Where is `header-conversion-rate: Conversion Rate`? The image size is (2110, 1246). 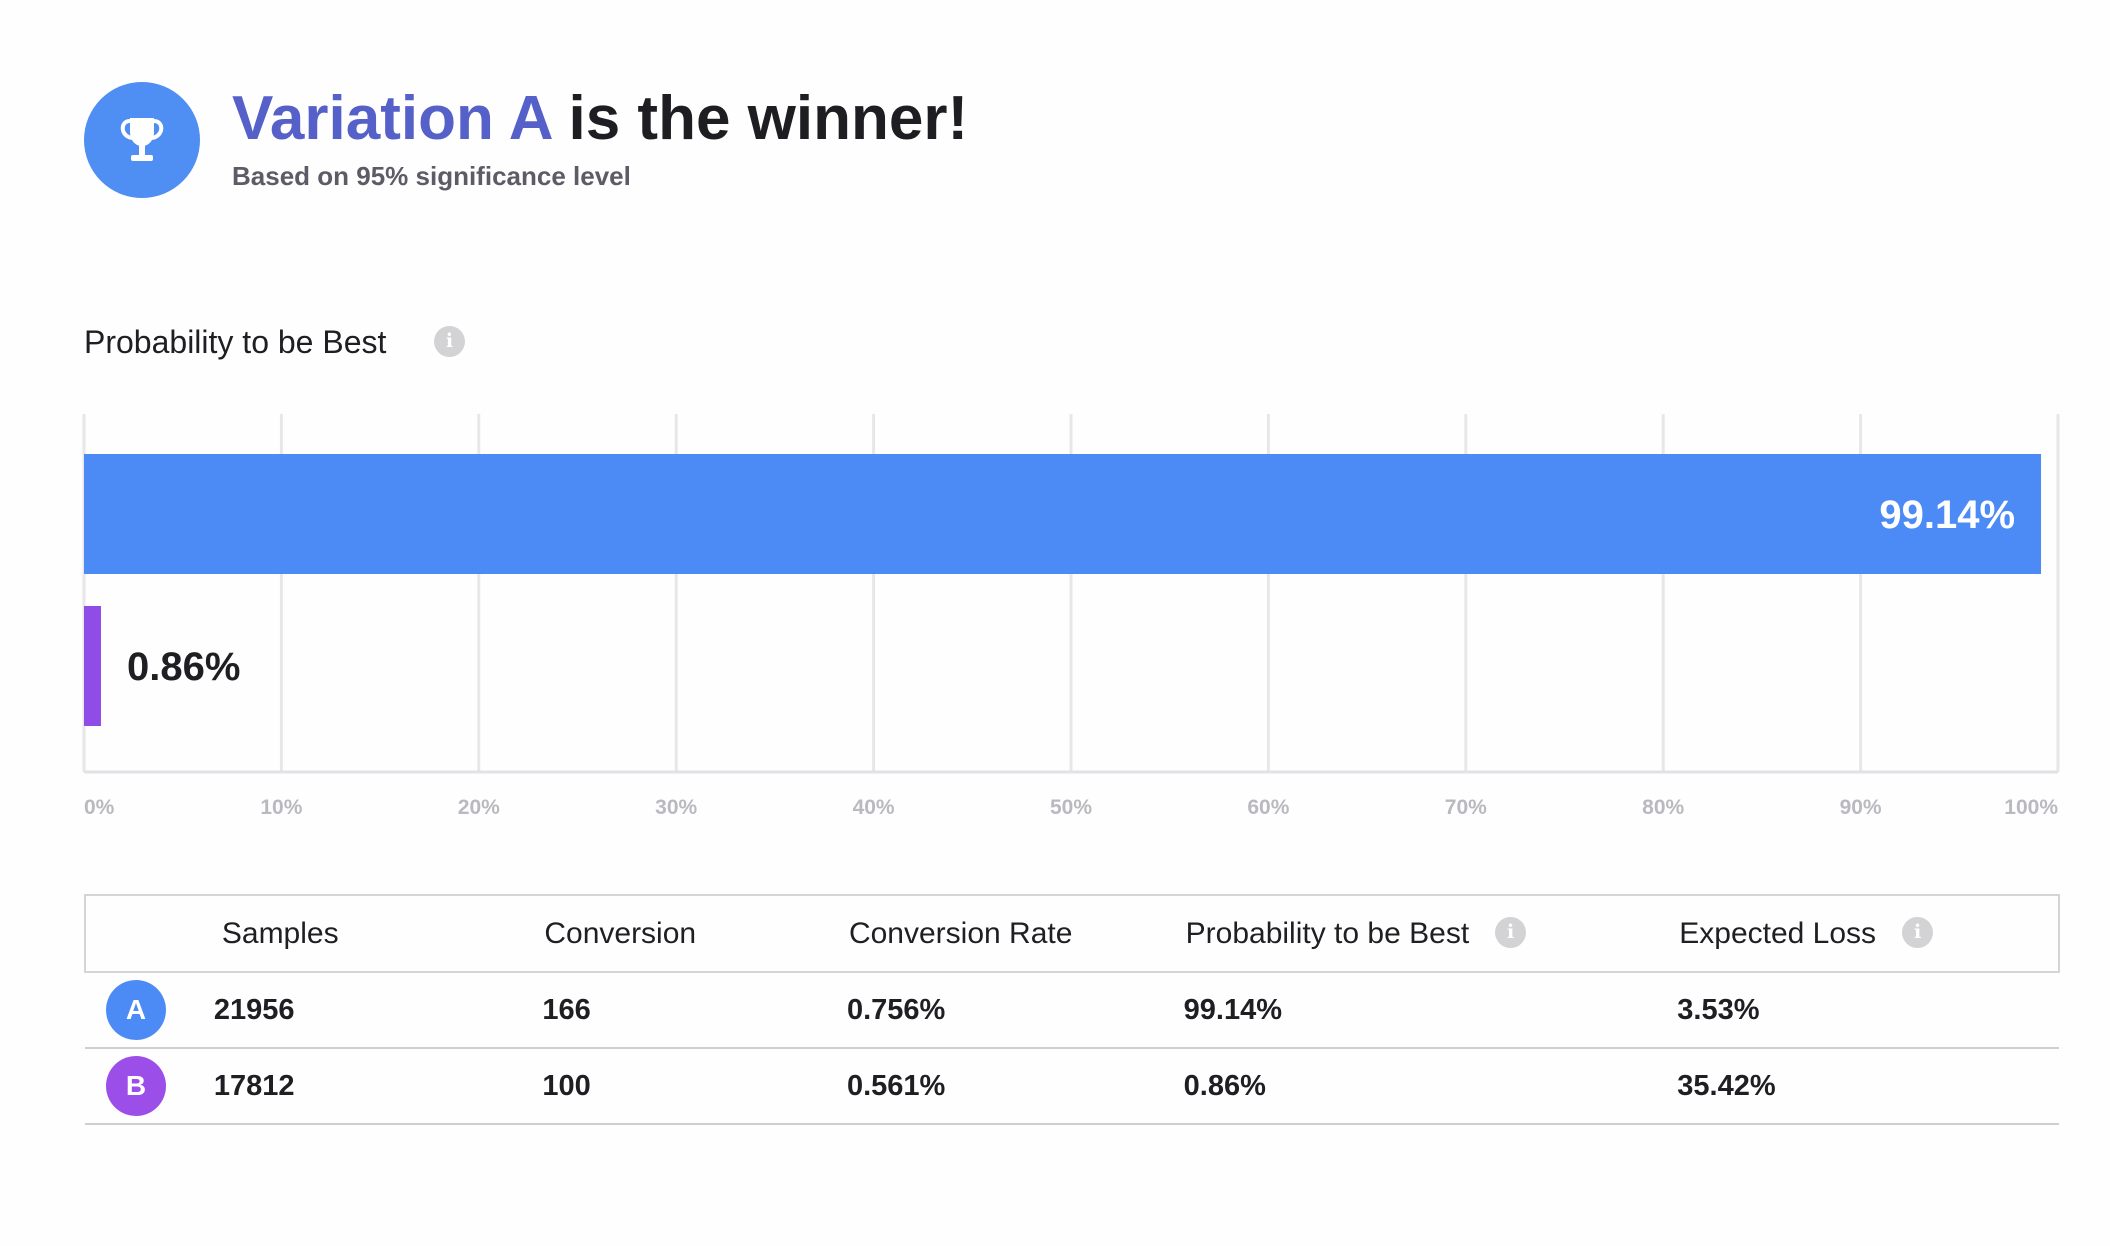
header-conversion-rate: Conversion Rate is located at coordinates (1015, 933).